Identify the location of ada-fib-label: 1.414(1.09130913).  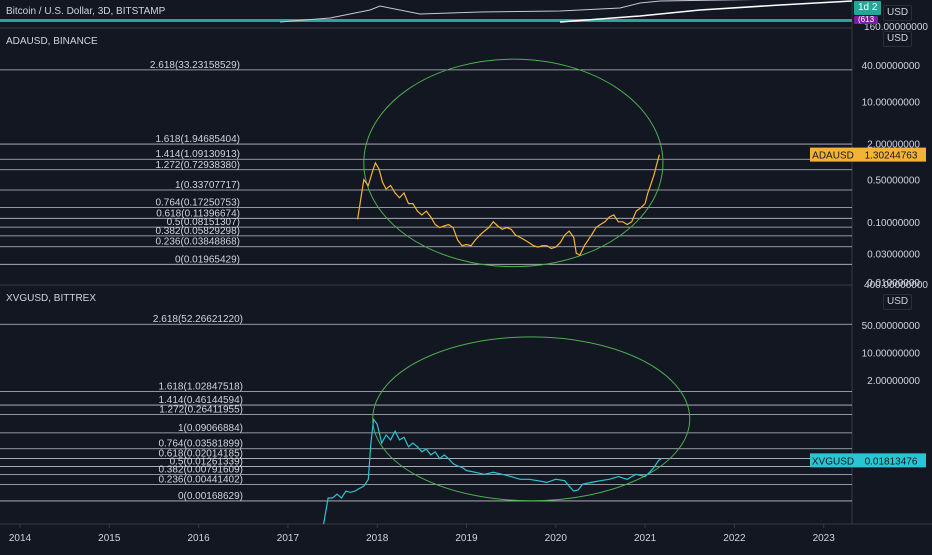
(197, 154).